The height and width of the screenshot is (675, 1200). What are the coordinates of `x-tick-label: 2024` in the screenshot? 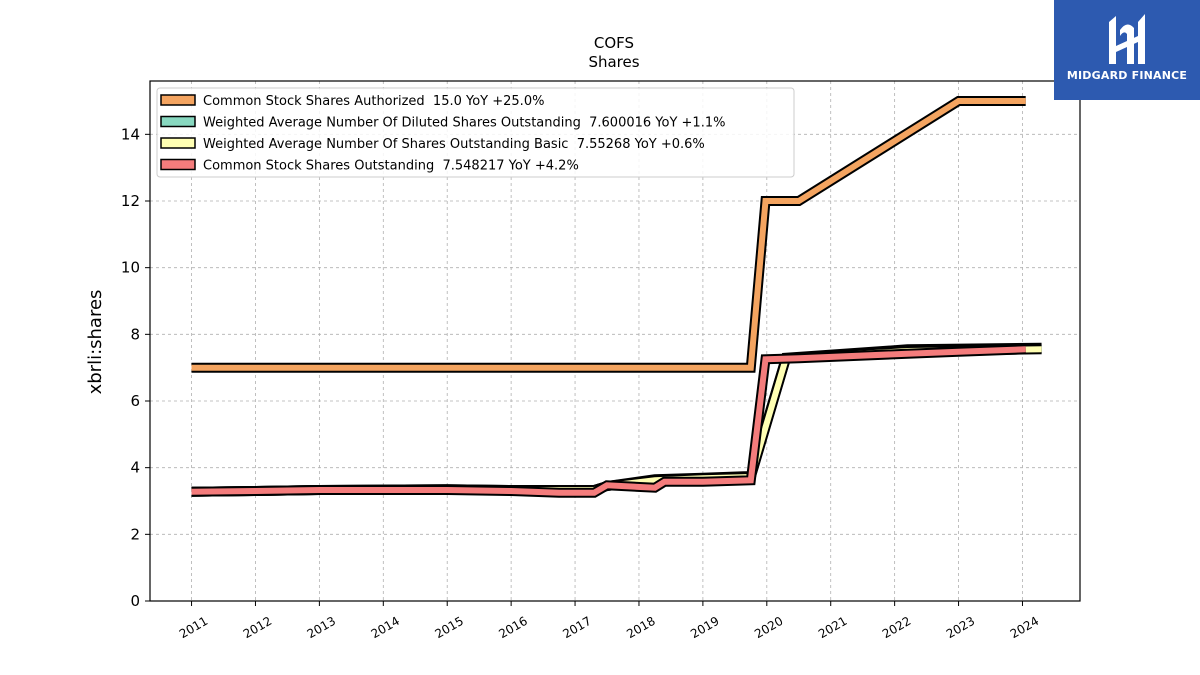 It's located at (1024, 627).